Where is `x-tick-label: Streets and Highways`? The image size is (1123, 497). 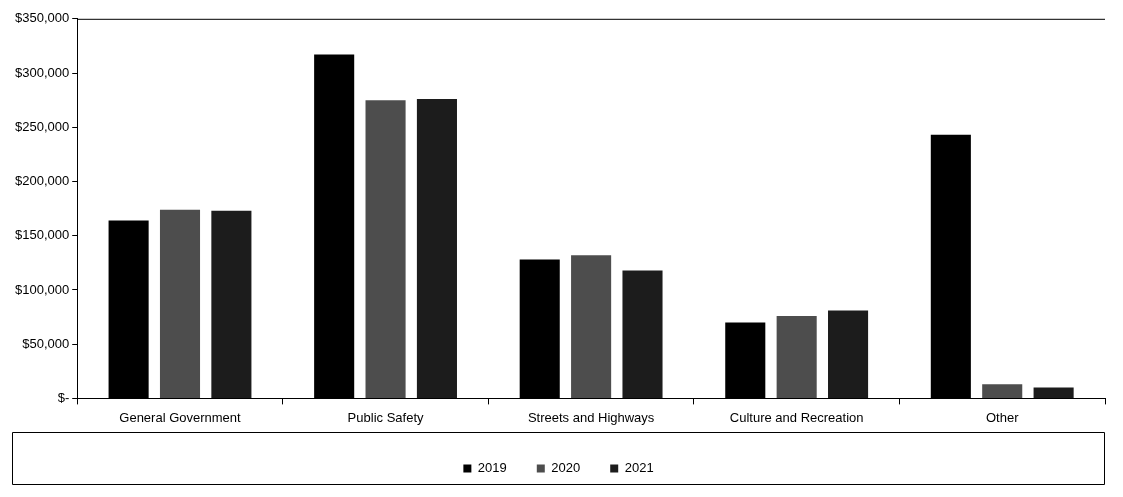
x-tick-label: Streets and Highways is located at coordinates (591, 417).